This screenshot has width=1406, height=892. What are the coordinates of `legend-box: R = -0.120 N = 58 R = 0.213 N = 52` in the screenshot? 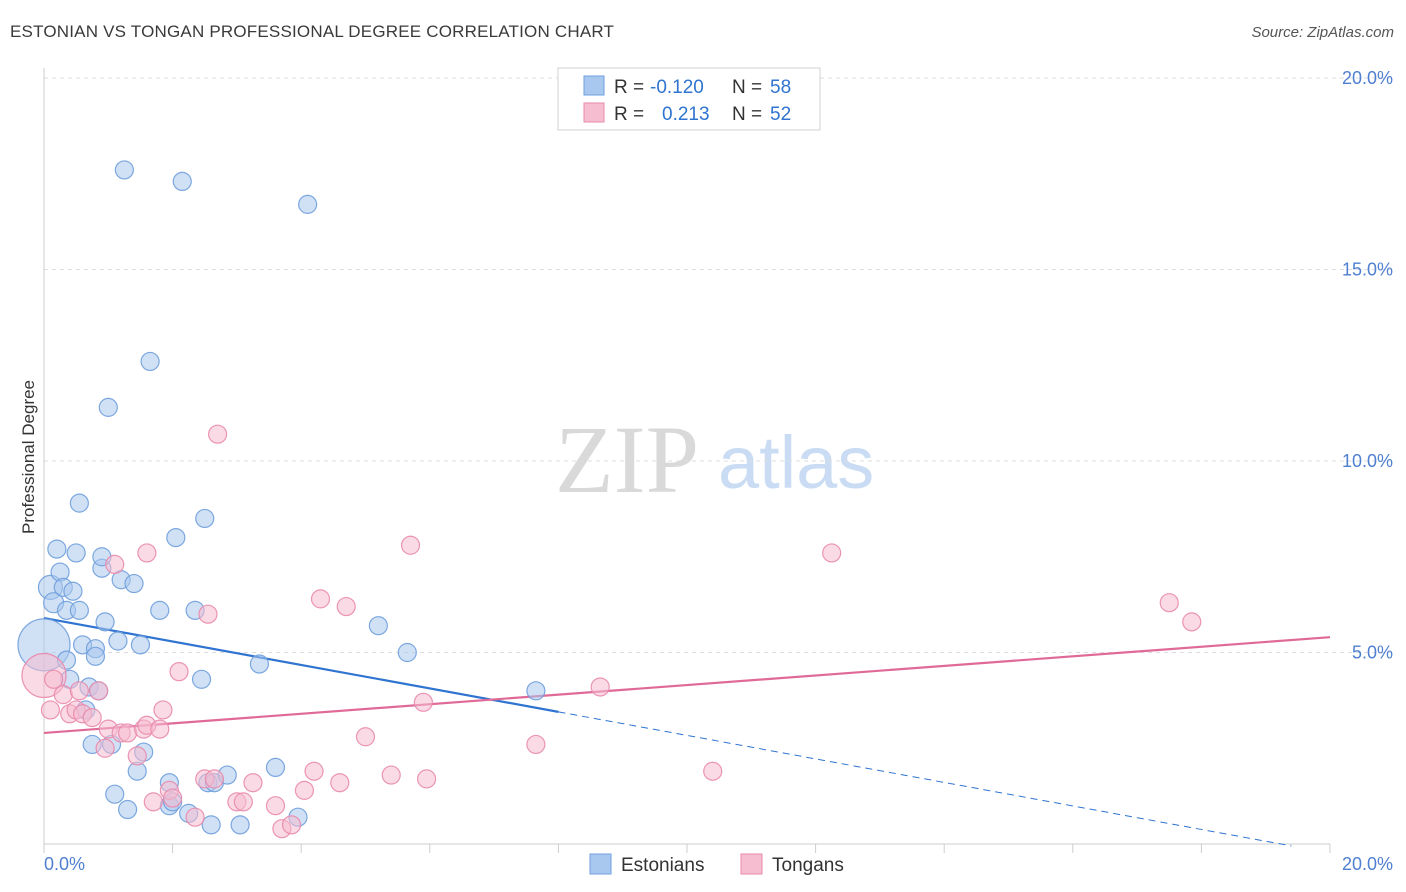 It's located at (689, 99).